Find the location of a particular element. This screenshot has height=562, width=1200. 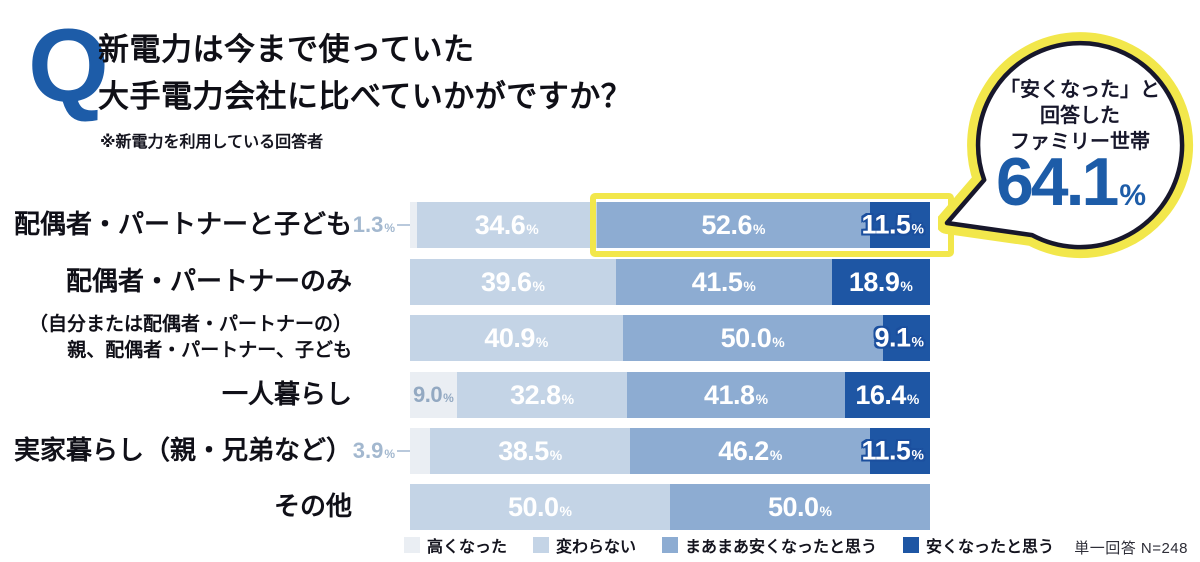

badge-value-unit: % is located at coordinates (1133, 195).